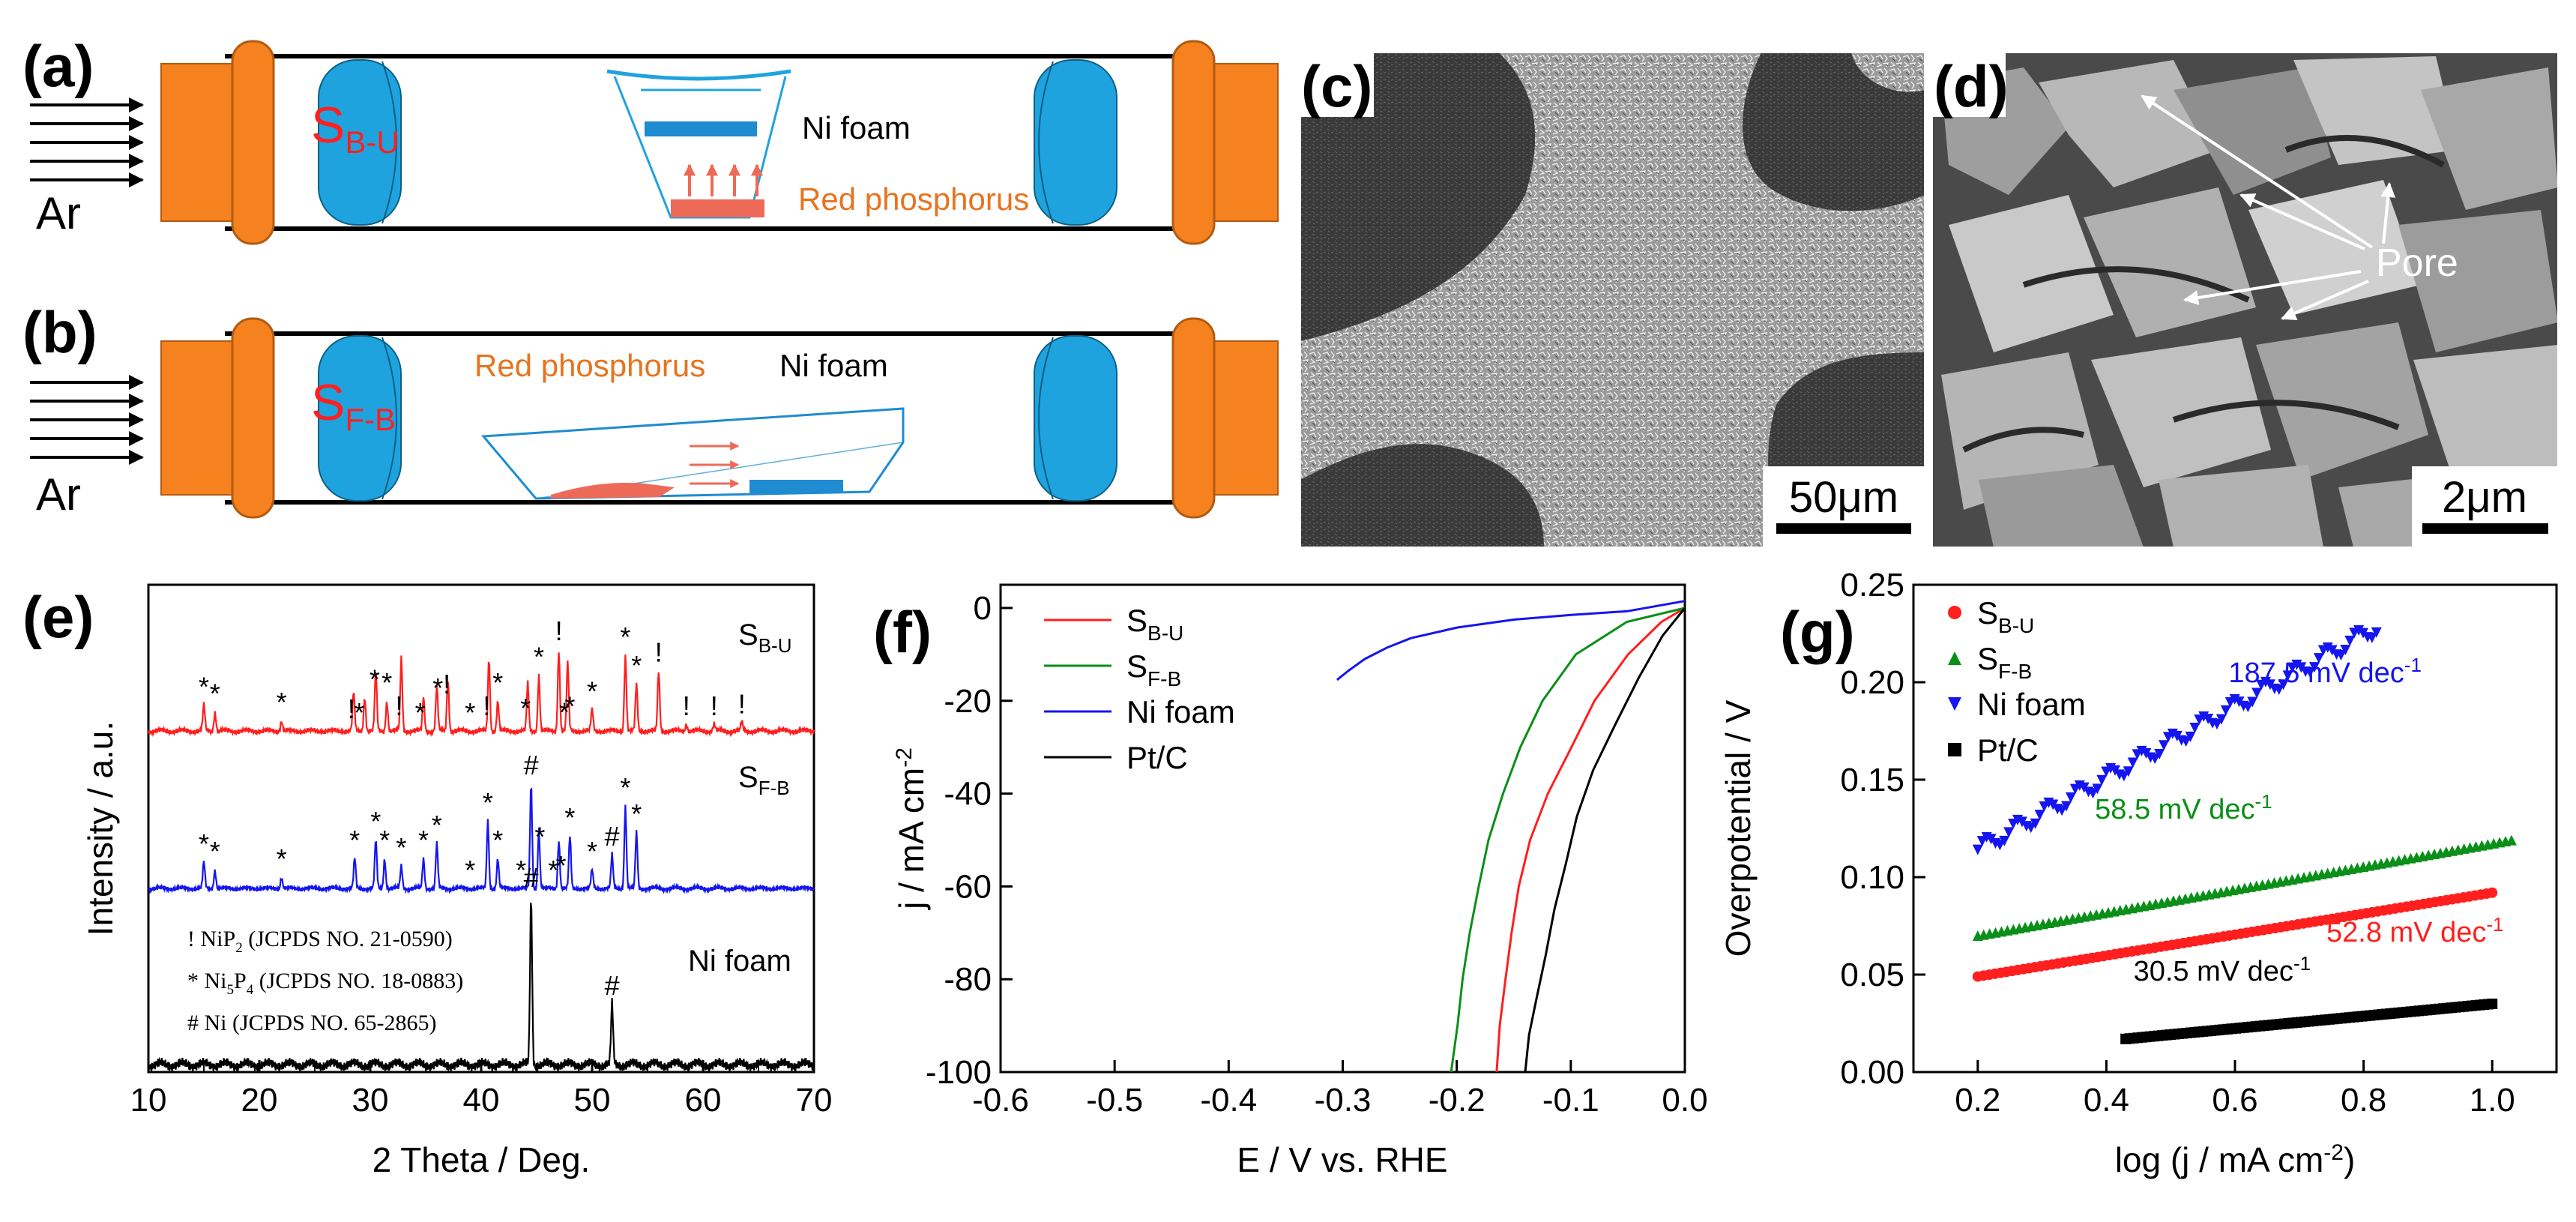 This screenshot has width=2576, height=1222. What do you see at coordinates (2485, 528) in the screenshot?
I see `scalebar-d` at bounding box center [2485, 528].